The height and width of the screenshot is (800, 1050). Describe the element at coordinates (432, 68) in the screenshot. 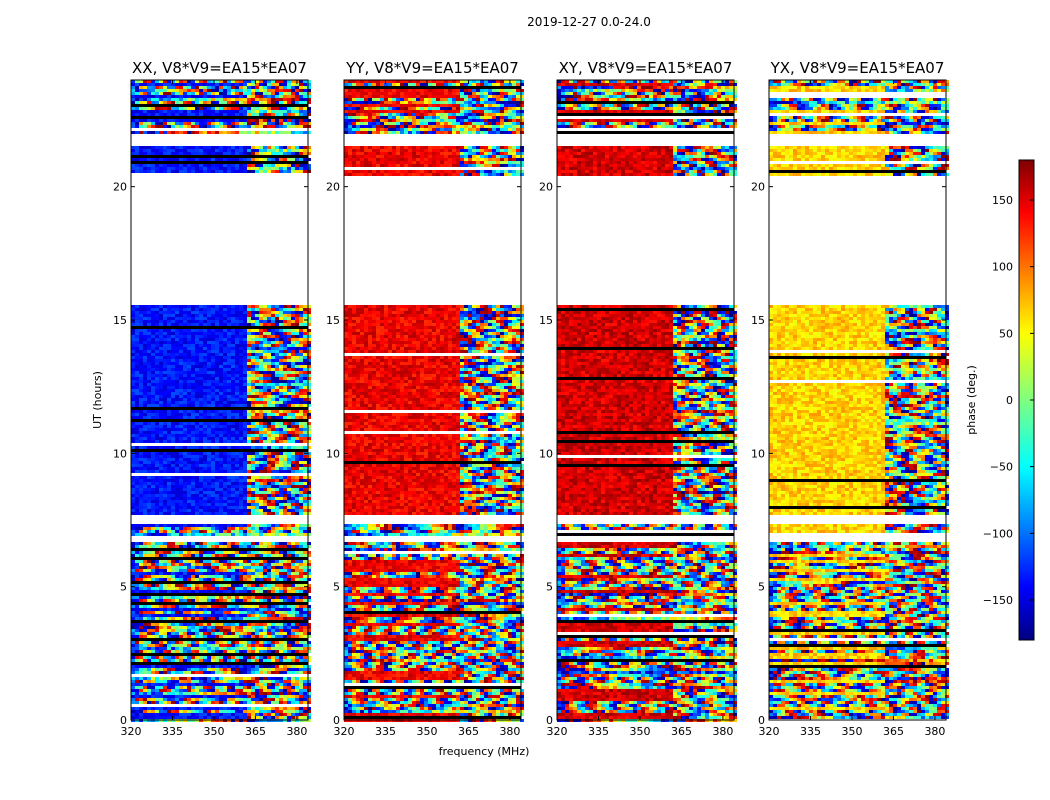

I see `panel-title: YY, V8*V9=EA15*EA07` at that location.